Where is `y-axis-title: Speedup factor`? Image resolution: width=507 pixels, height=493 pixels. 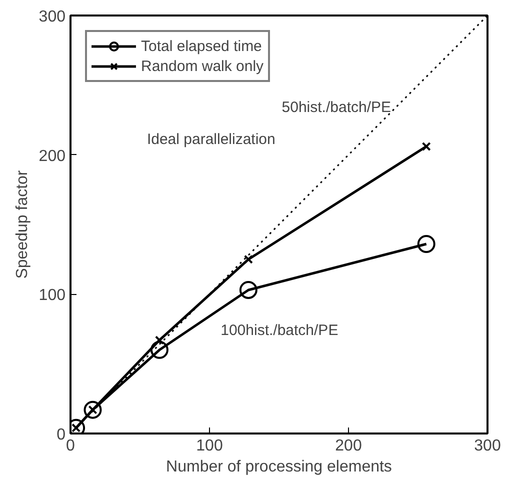
y-axis-title: Speedup factor is located at coordinates (22, 224).